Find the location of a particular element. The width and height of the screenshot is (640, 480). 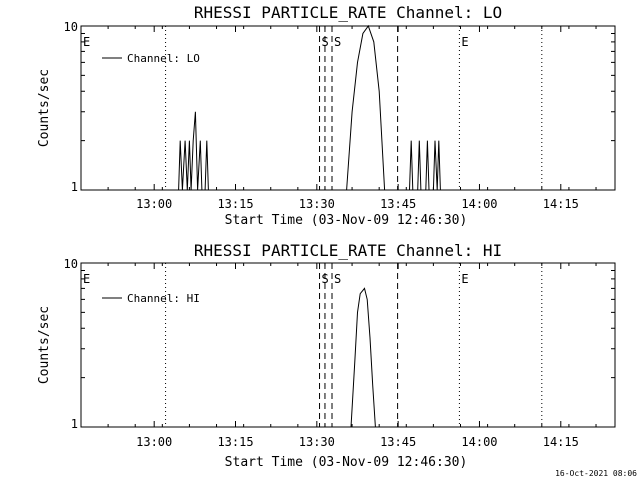

legend-label: Channel: HI is located at coordinates (163, 298).